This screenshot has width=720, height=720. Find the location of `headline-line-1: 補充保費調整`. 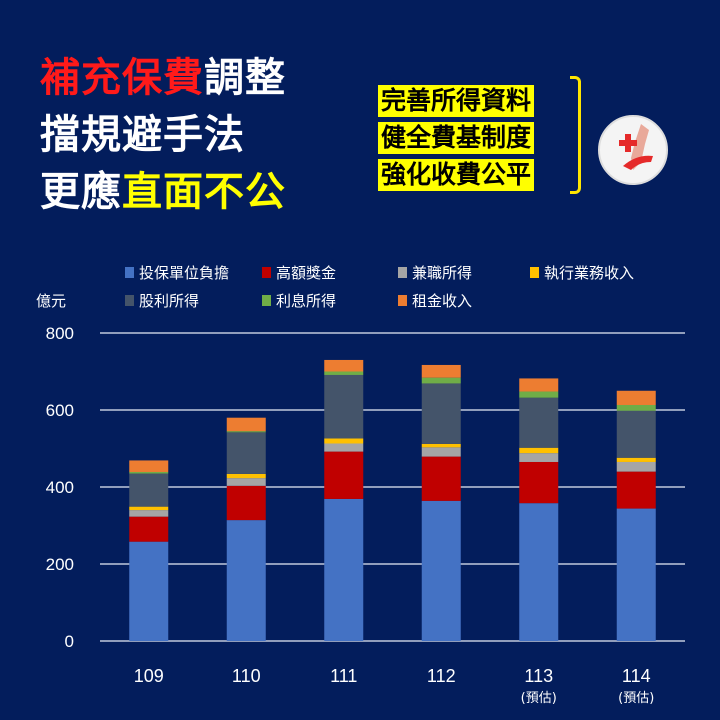

headline-line-1: 補充保費調整 is located at coordinates (163, 78).